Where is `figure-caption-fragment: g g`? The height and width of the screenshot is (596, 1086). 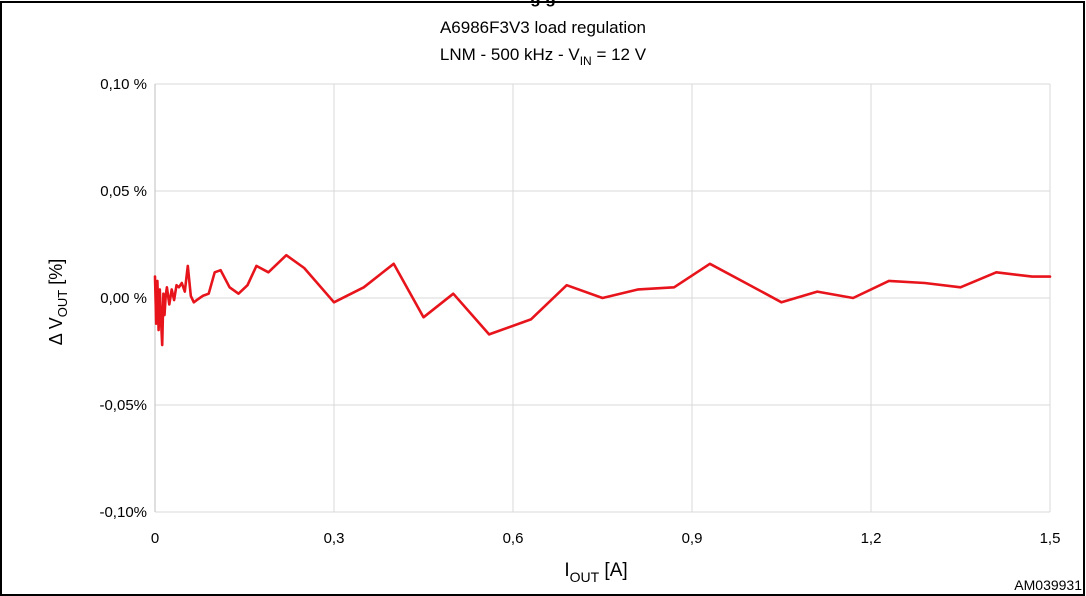 figure-caption-fragment: g g is located at coordinates (543, 3).